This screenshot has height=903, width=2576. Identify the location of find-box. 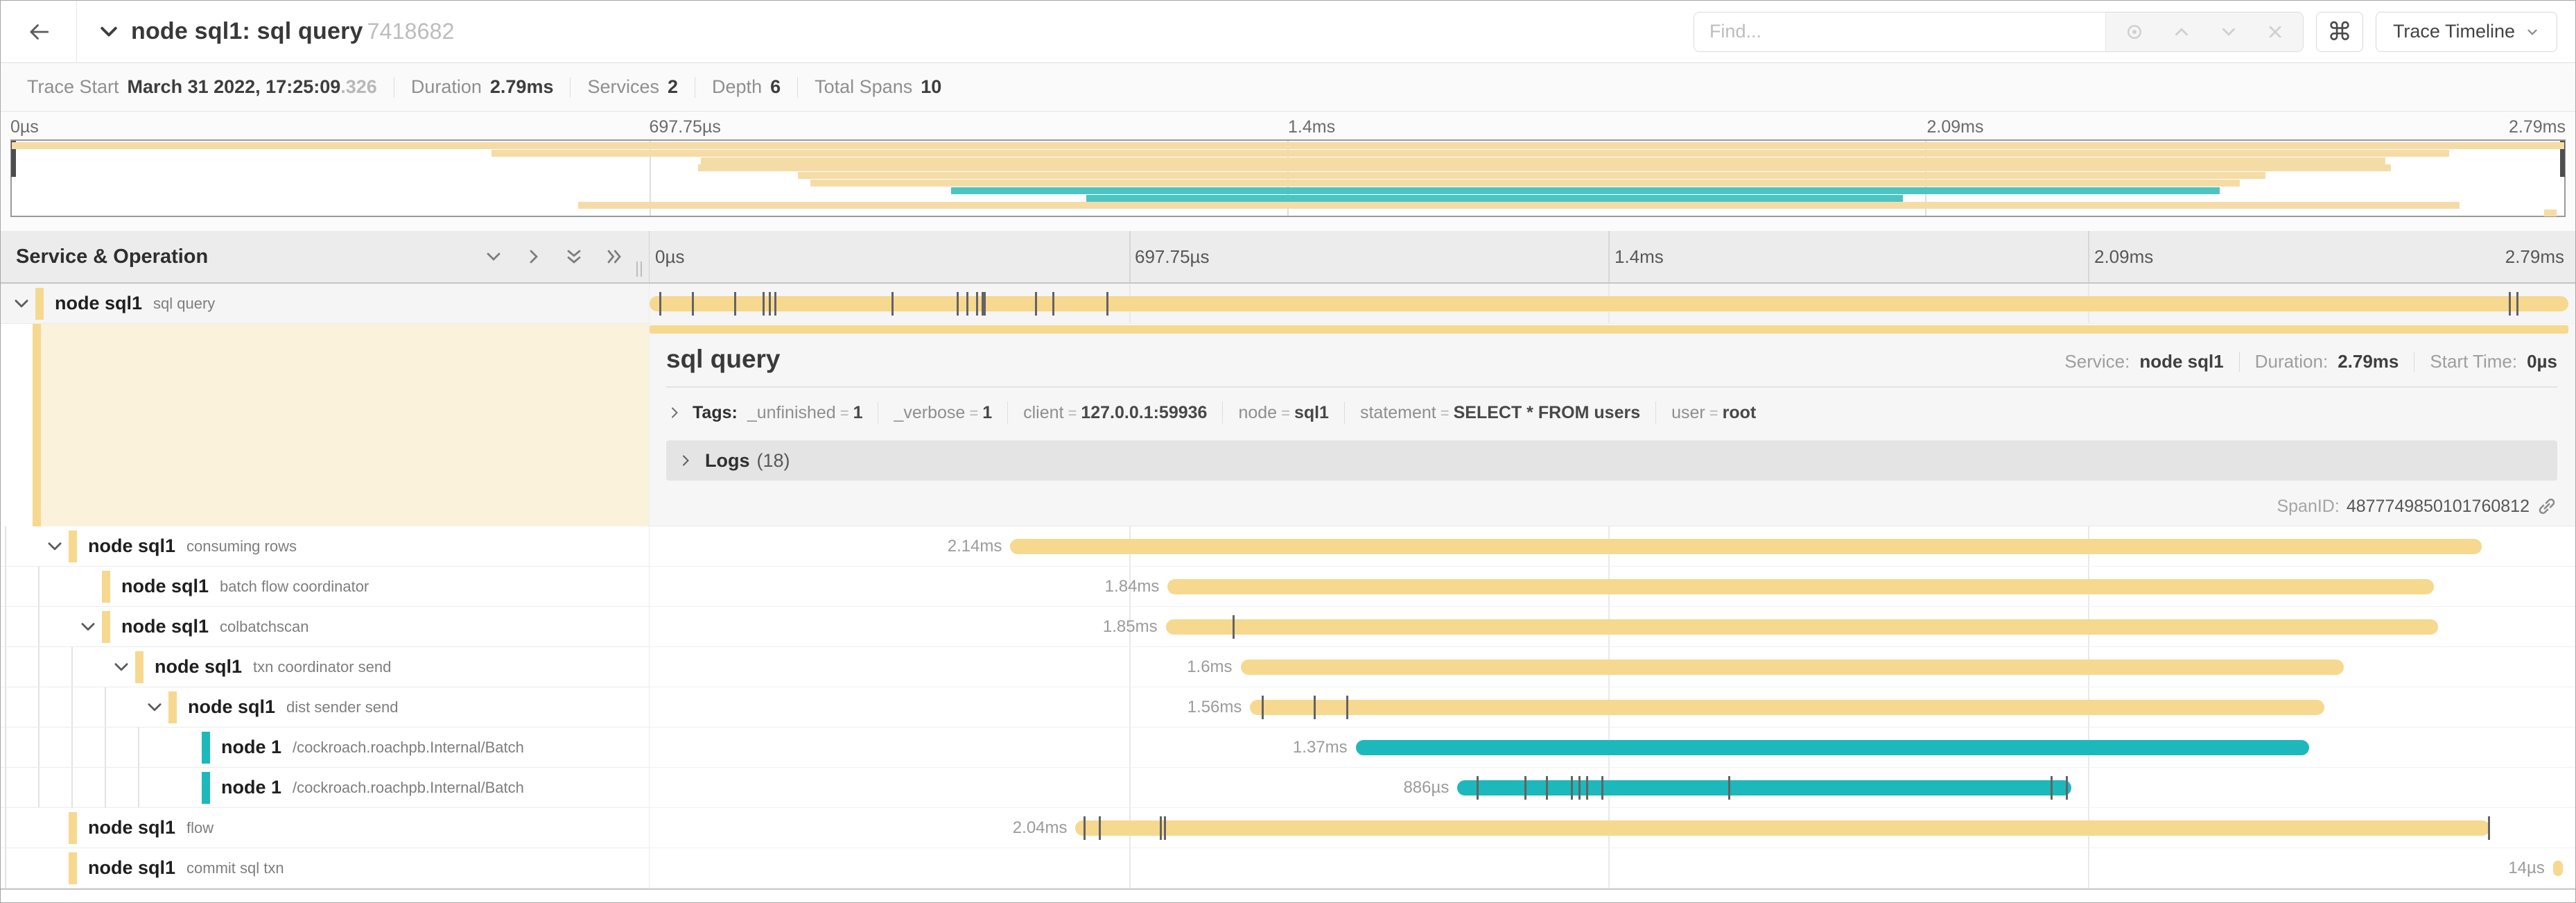
(1998, 31).